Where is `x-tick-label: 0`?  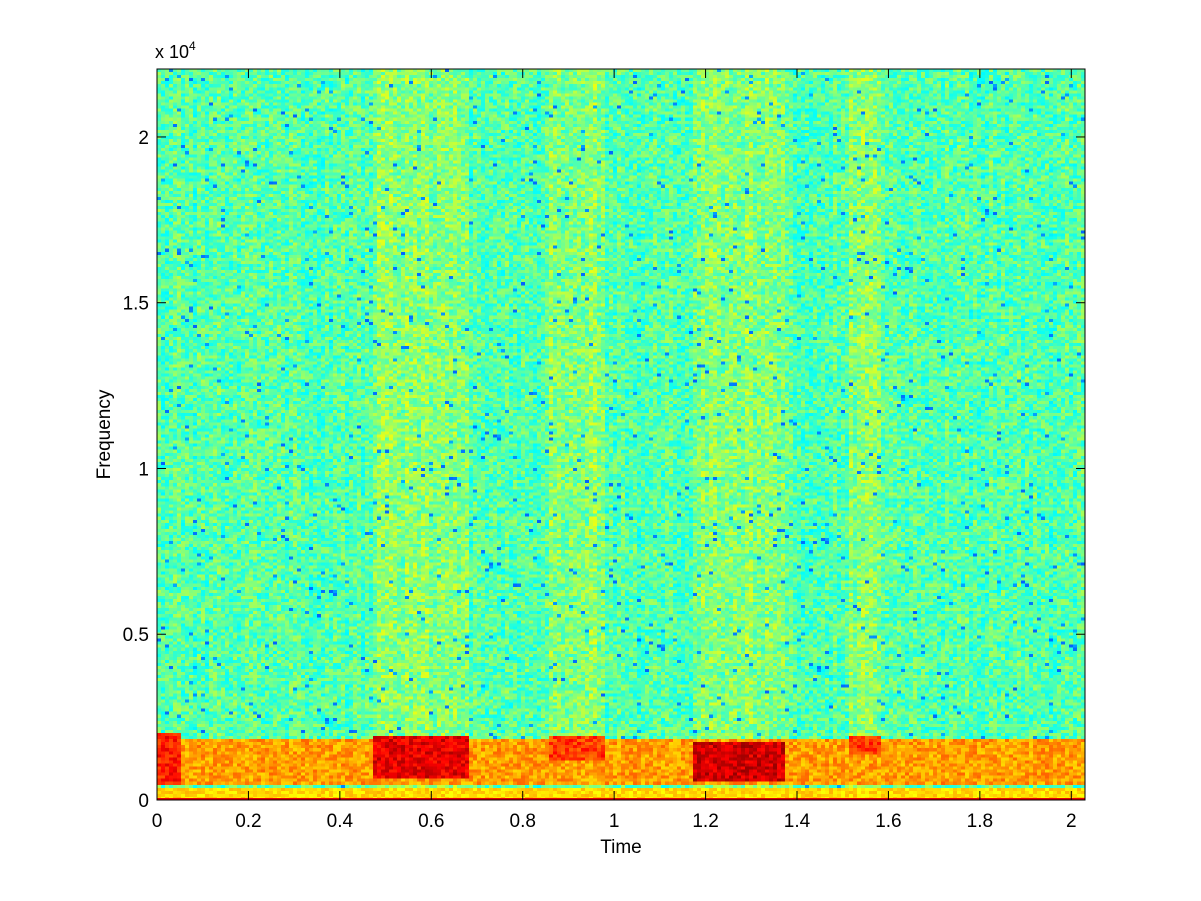
x-tick-label: 0 is located at coordinates (157, 821).